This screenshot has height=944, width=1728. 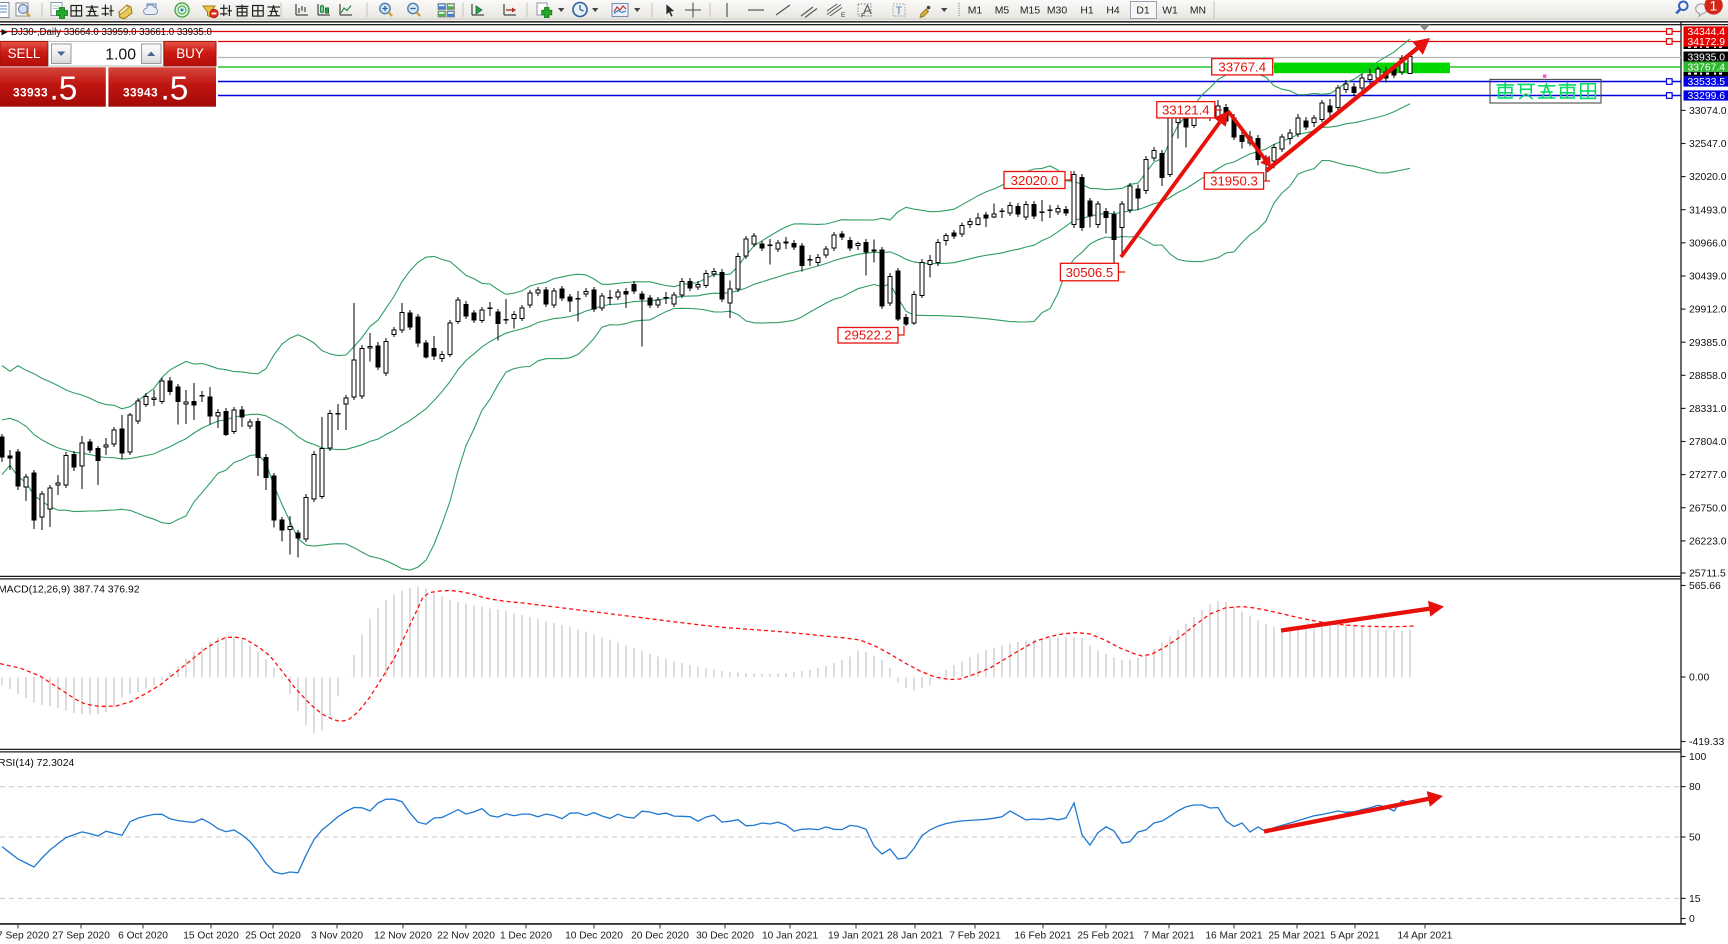 What do you see at coordinates (1708, 277) in the screenshot?
I see `svg-text: 30439.0` at bounding box center [1708, 277].